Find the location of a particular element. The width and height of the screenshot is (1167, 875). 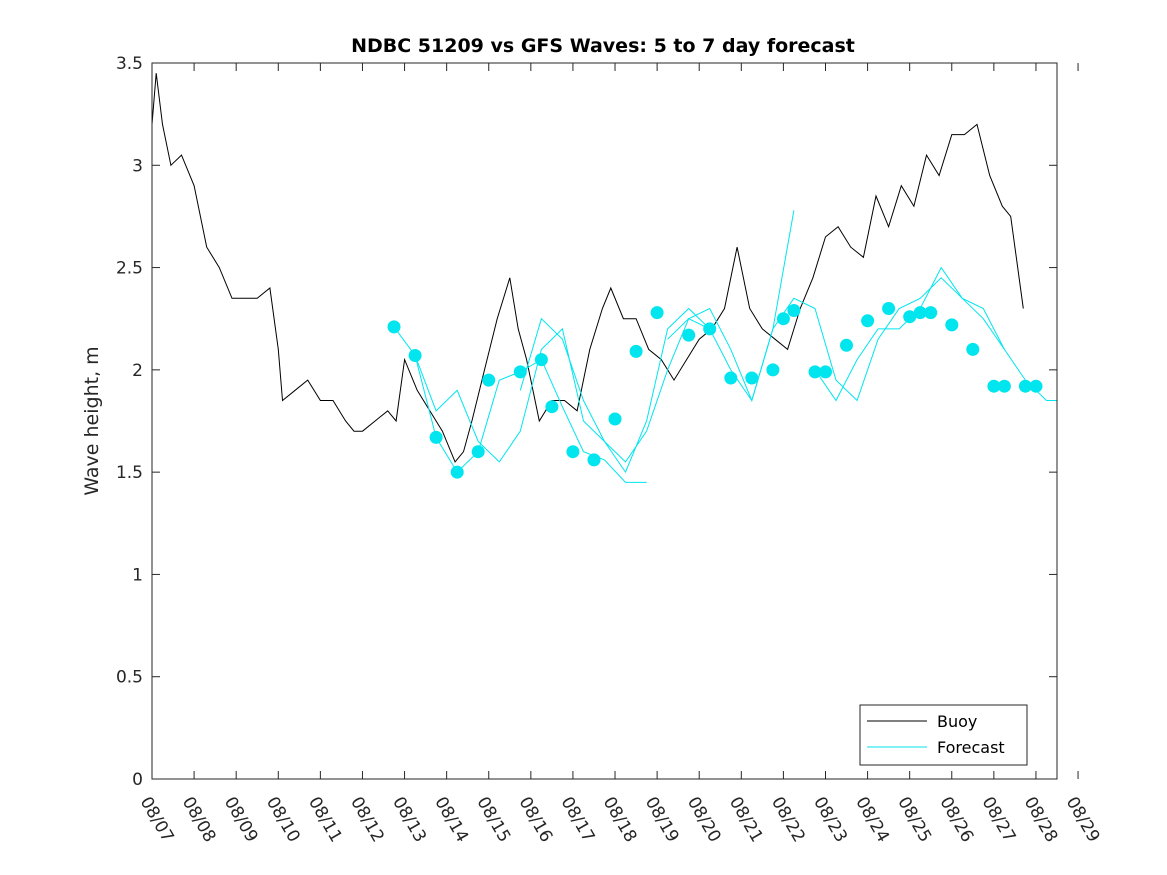

y-tick-label: 0 is located at coordinates (137, 780).